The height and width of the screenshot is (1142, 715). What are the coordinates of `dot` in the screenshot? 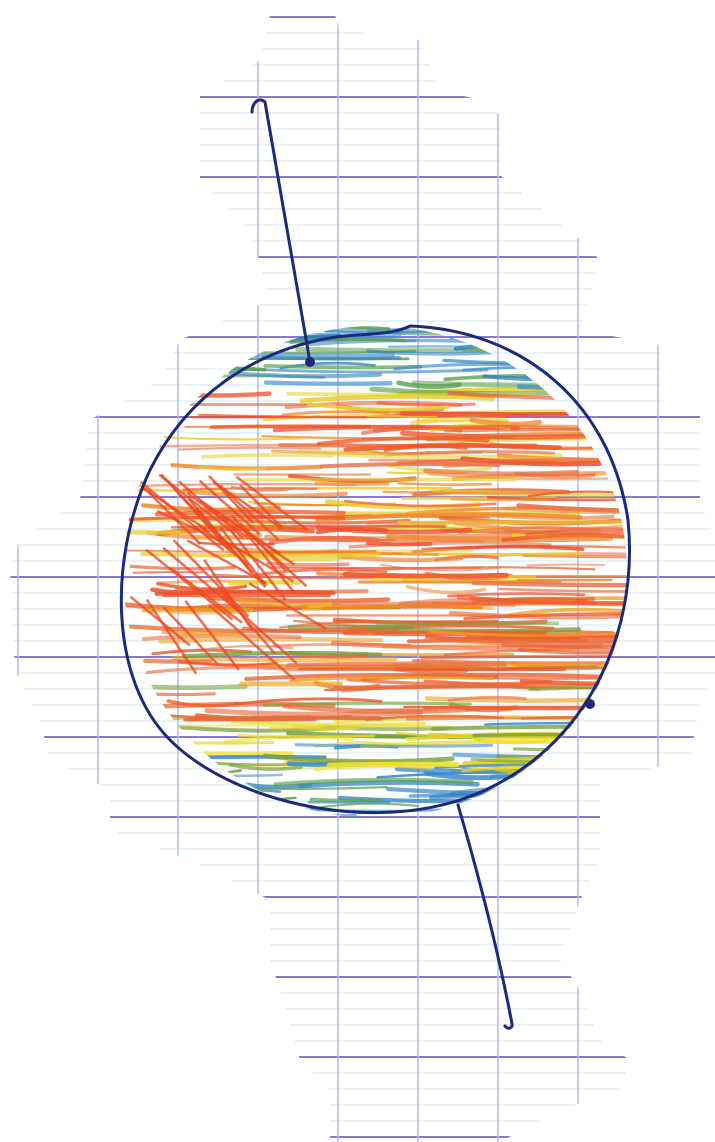 It's located at (590, 704).